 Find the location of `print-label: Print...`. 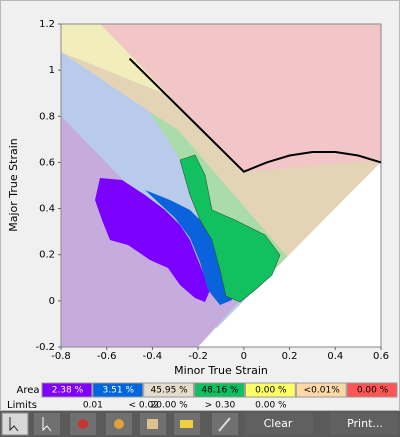

print-label: Print... is located at coordinates (365, 423).